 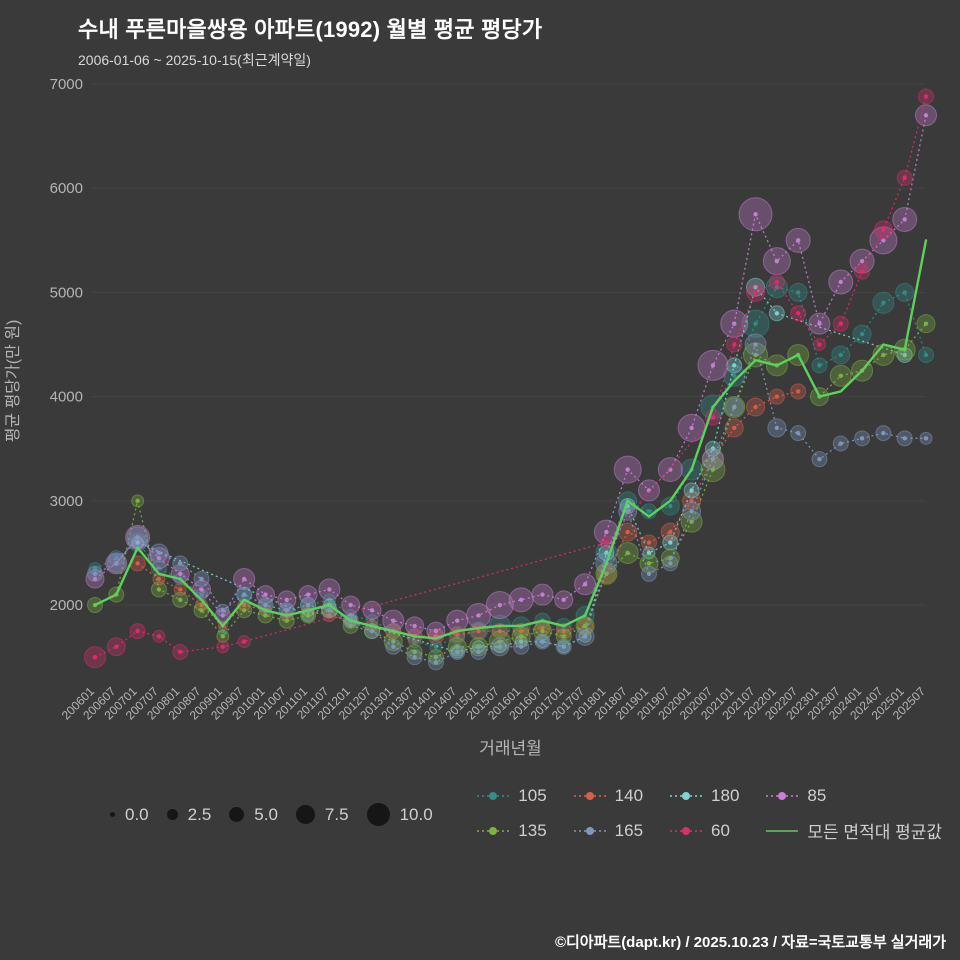 What do you see at coordinates (199, 814) in the screenshot?
I see `size-legend-label: 2.5` at bounding box center [199, 814].